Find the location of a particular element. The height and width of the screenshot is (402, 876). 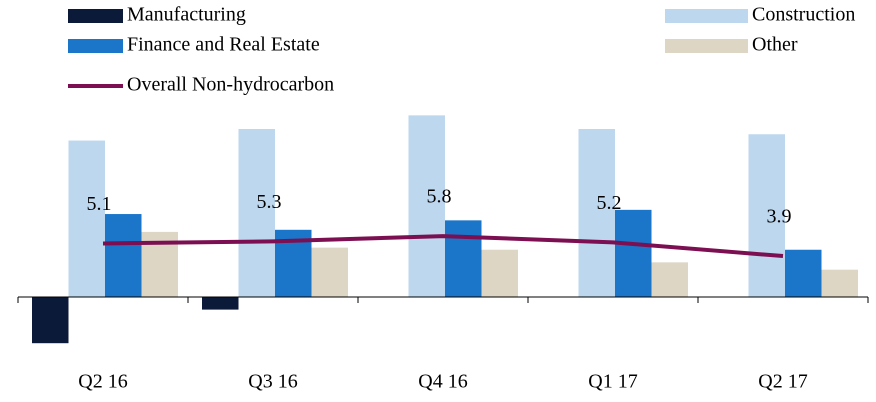

legend-label: Construction is located at coordinates (803, 15).